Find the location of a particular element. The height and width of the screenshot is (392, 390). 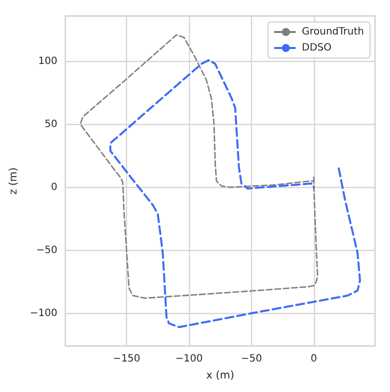

y-tick-label: 50 is located at coordinates (51, 124).